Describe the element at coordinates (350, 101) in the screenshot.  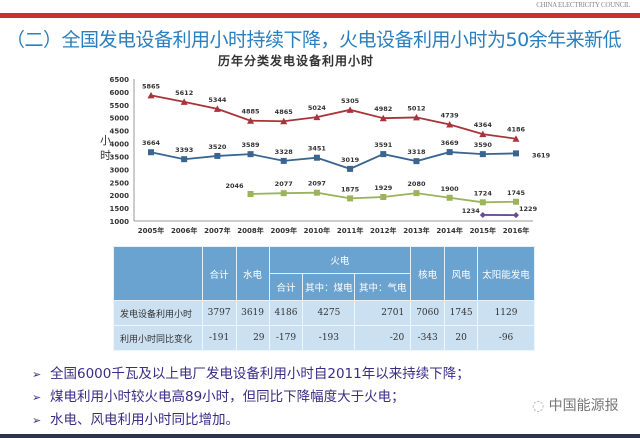
I see `data-label: 5305` at that location.